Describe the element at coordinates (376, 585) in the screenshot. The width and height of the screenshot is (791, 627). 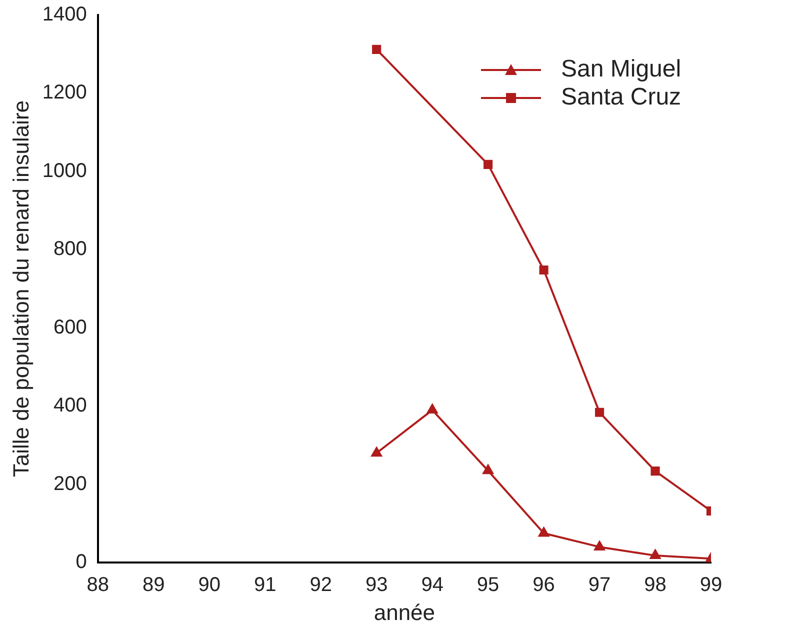
I see `x-tick-label: 93` at that location.